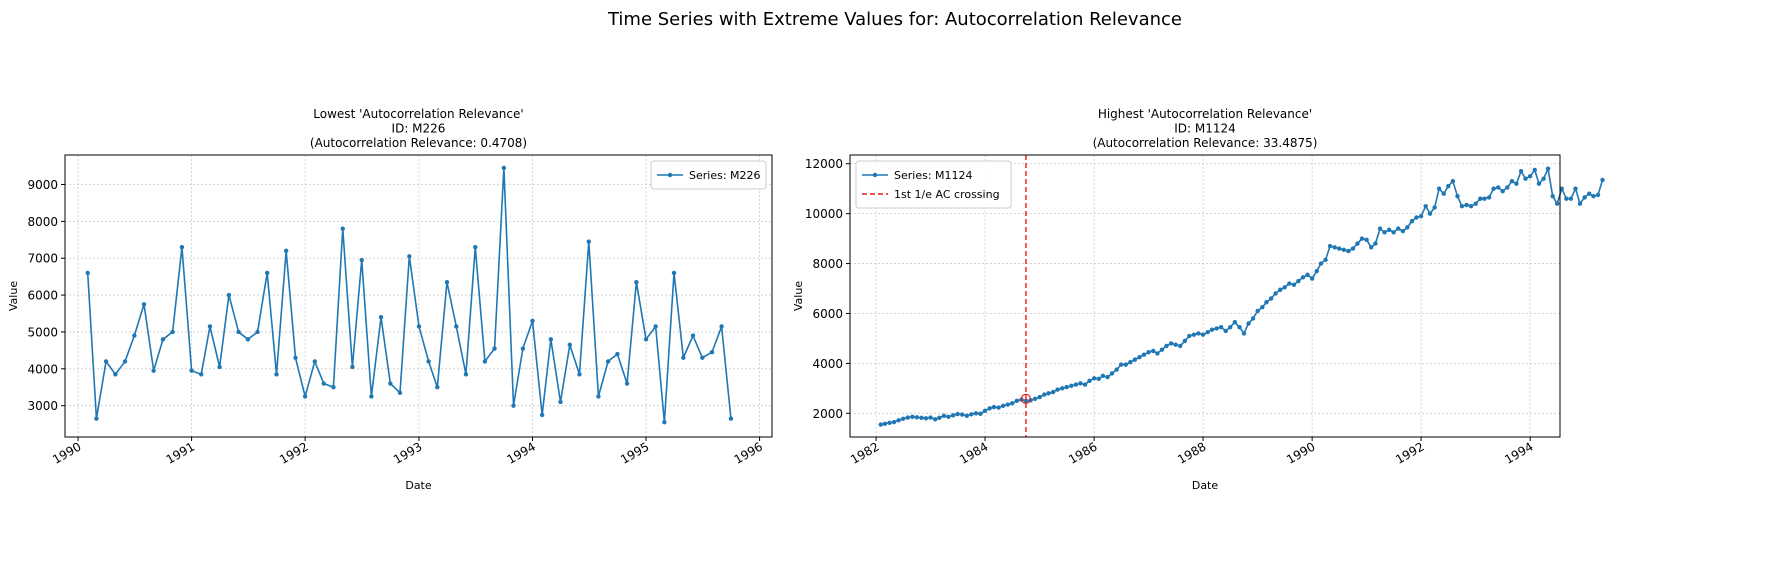 This screenshot has height=566, width=1790. I want to click on legend-entry-label: 1st 1/e AC crossing, so click(947, 194).